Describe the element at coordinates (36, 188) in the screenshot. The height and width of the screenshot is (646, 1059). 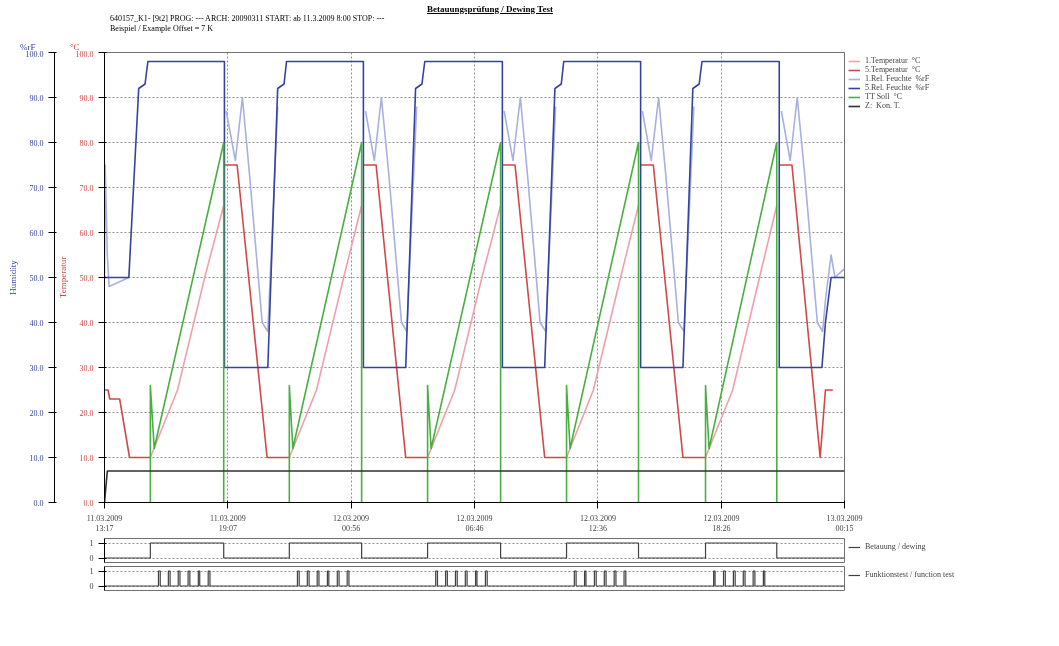
I see `y-tick-label: 70.0` at that location.